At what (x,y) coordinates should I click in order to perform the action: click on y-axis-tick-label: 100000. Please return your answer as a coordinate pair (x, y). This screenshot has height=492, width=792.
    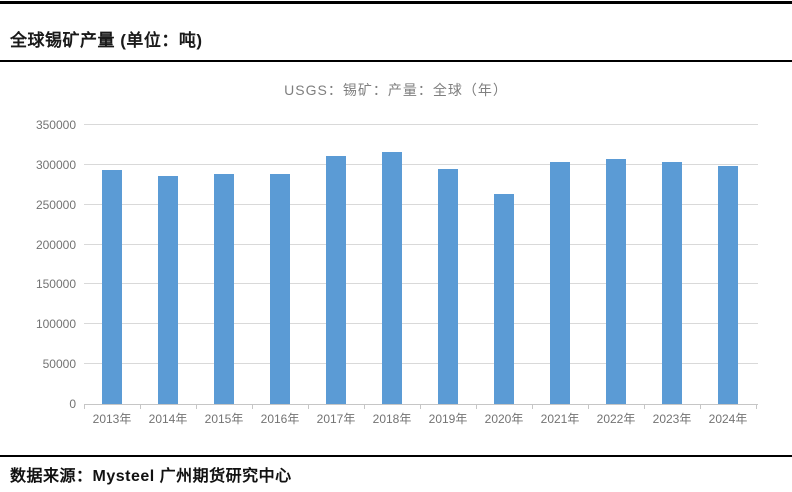
    Looking at the image, I should click on (55, 324).